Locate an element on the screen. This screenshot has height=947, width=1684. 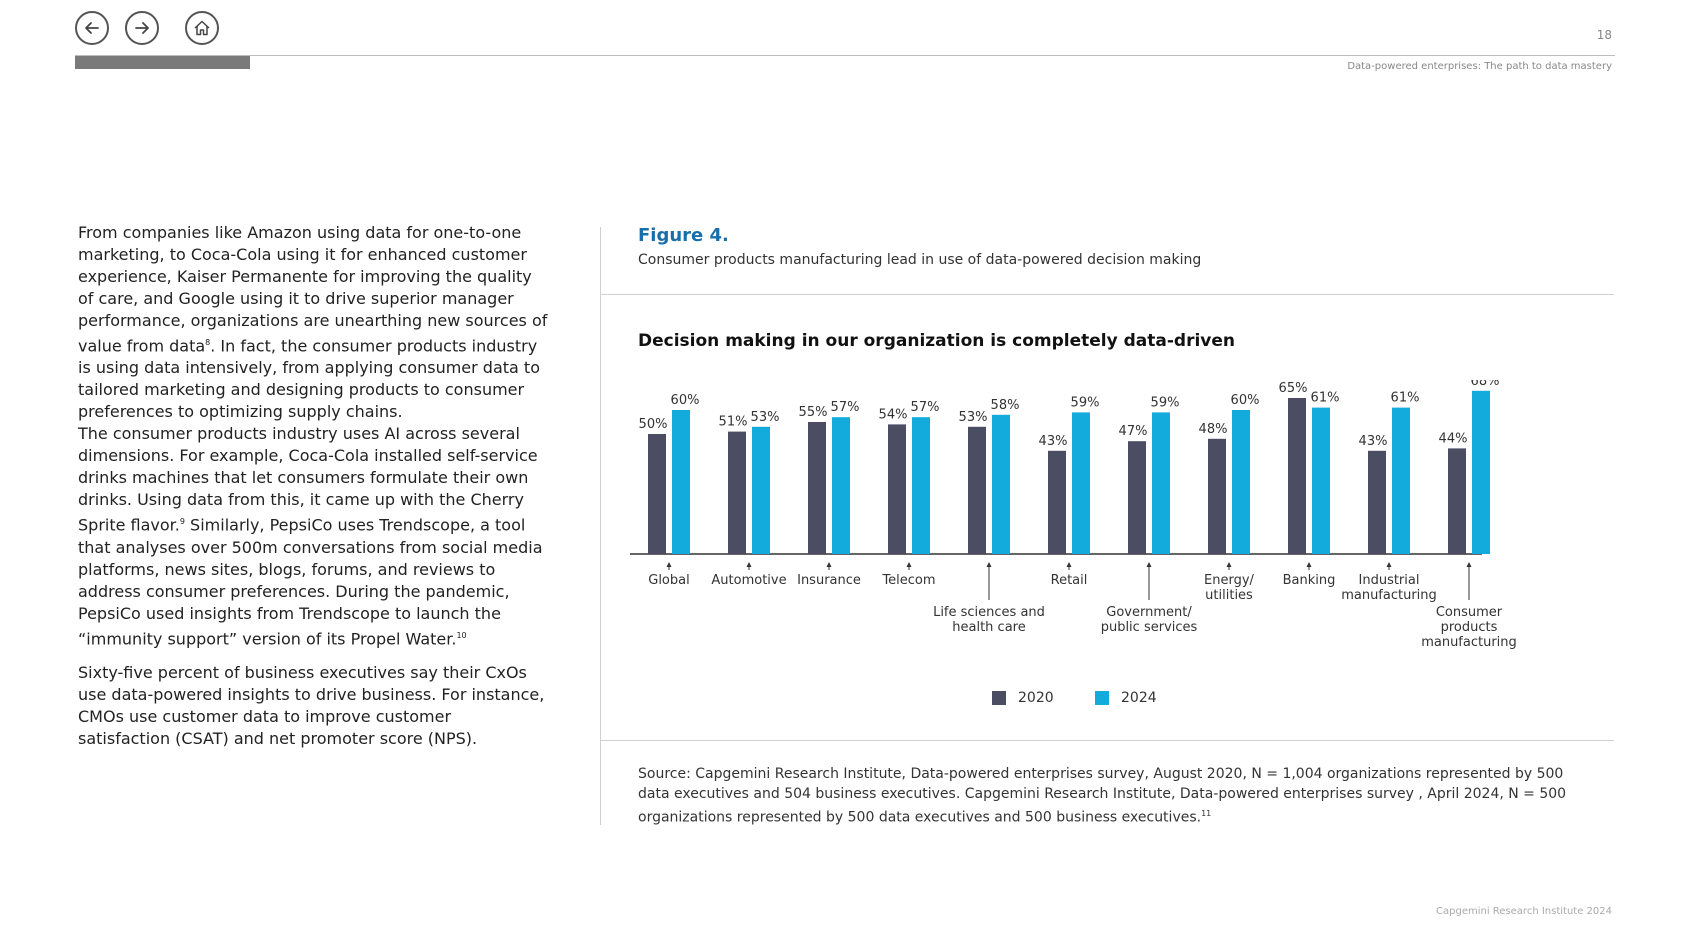
header-rule is located at coordinates (845, 55).